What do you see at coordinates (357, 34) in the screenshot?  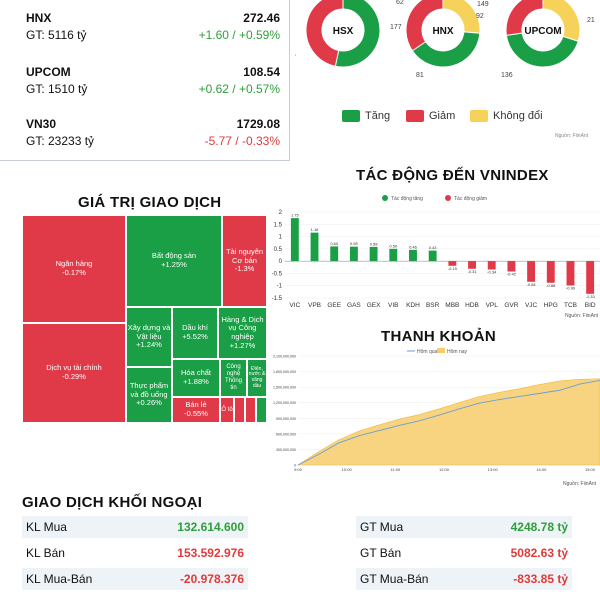 I see `donut-slice-up` at bounding box center [357, 34].